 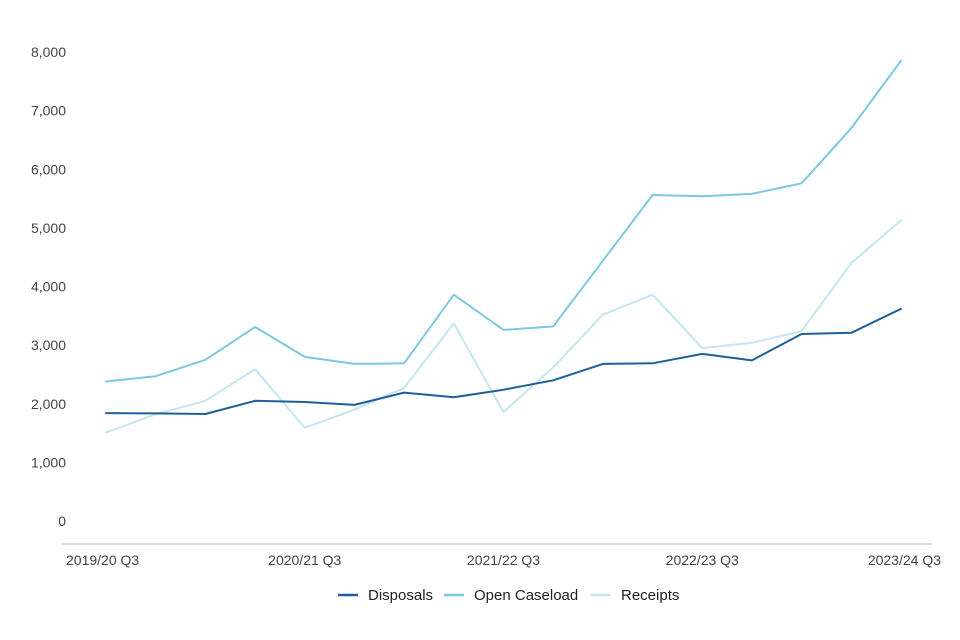 I want to click on y-tick-label: 4,000, so click(x=48, y=287).